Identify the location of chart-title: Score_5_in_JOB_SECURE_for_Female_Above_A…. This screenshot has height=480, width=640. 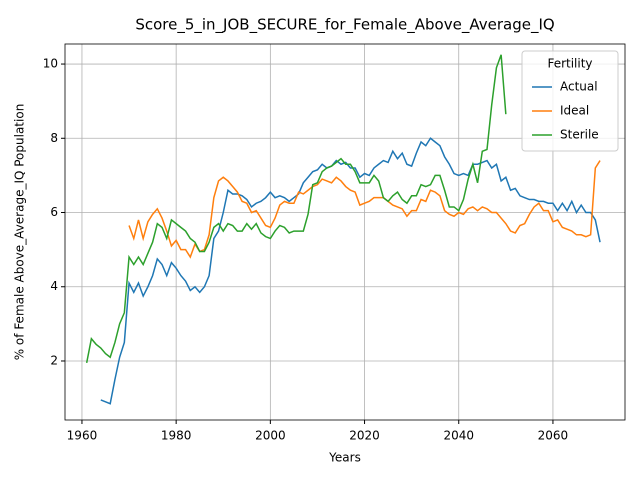
(344, 25).